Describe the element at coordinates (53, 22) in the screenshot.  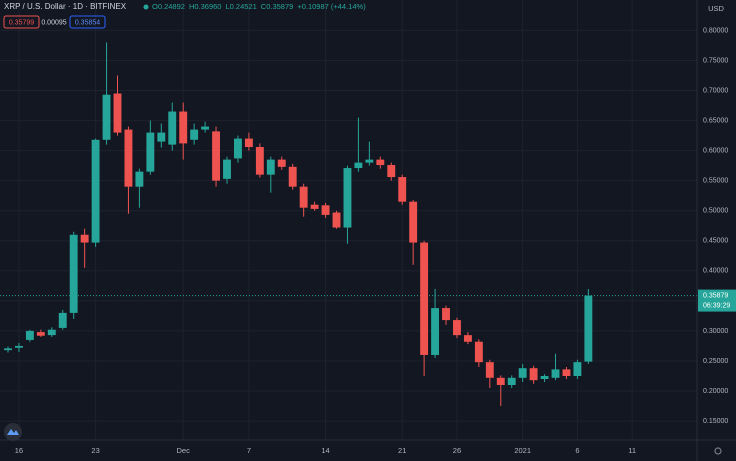
I see `spread: 0.00095` at that location.